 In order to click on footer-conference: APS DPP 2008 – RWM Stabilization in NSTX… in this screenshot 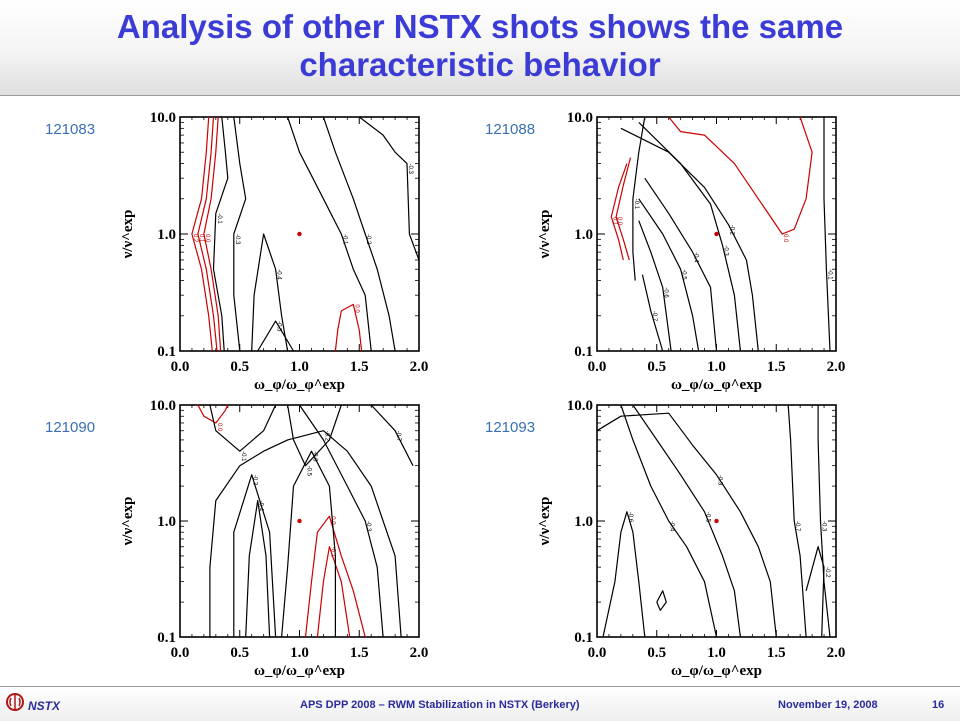, I will do `click(440, 705)`.